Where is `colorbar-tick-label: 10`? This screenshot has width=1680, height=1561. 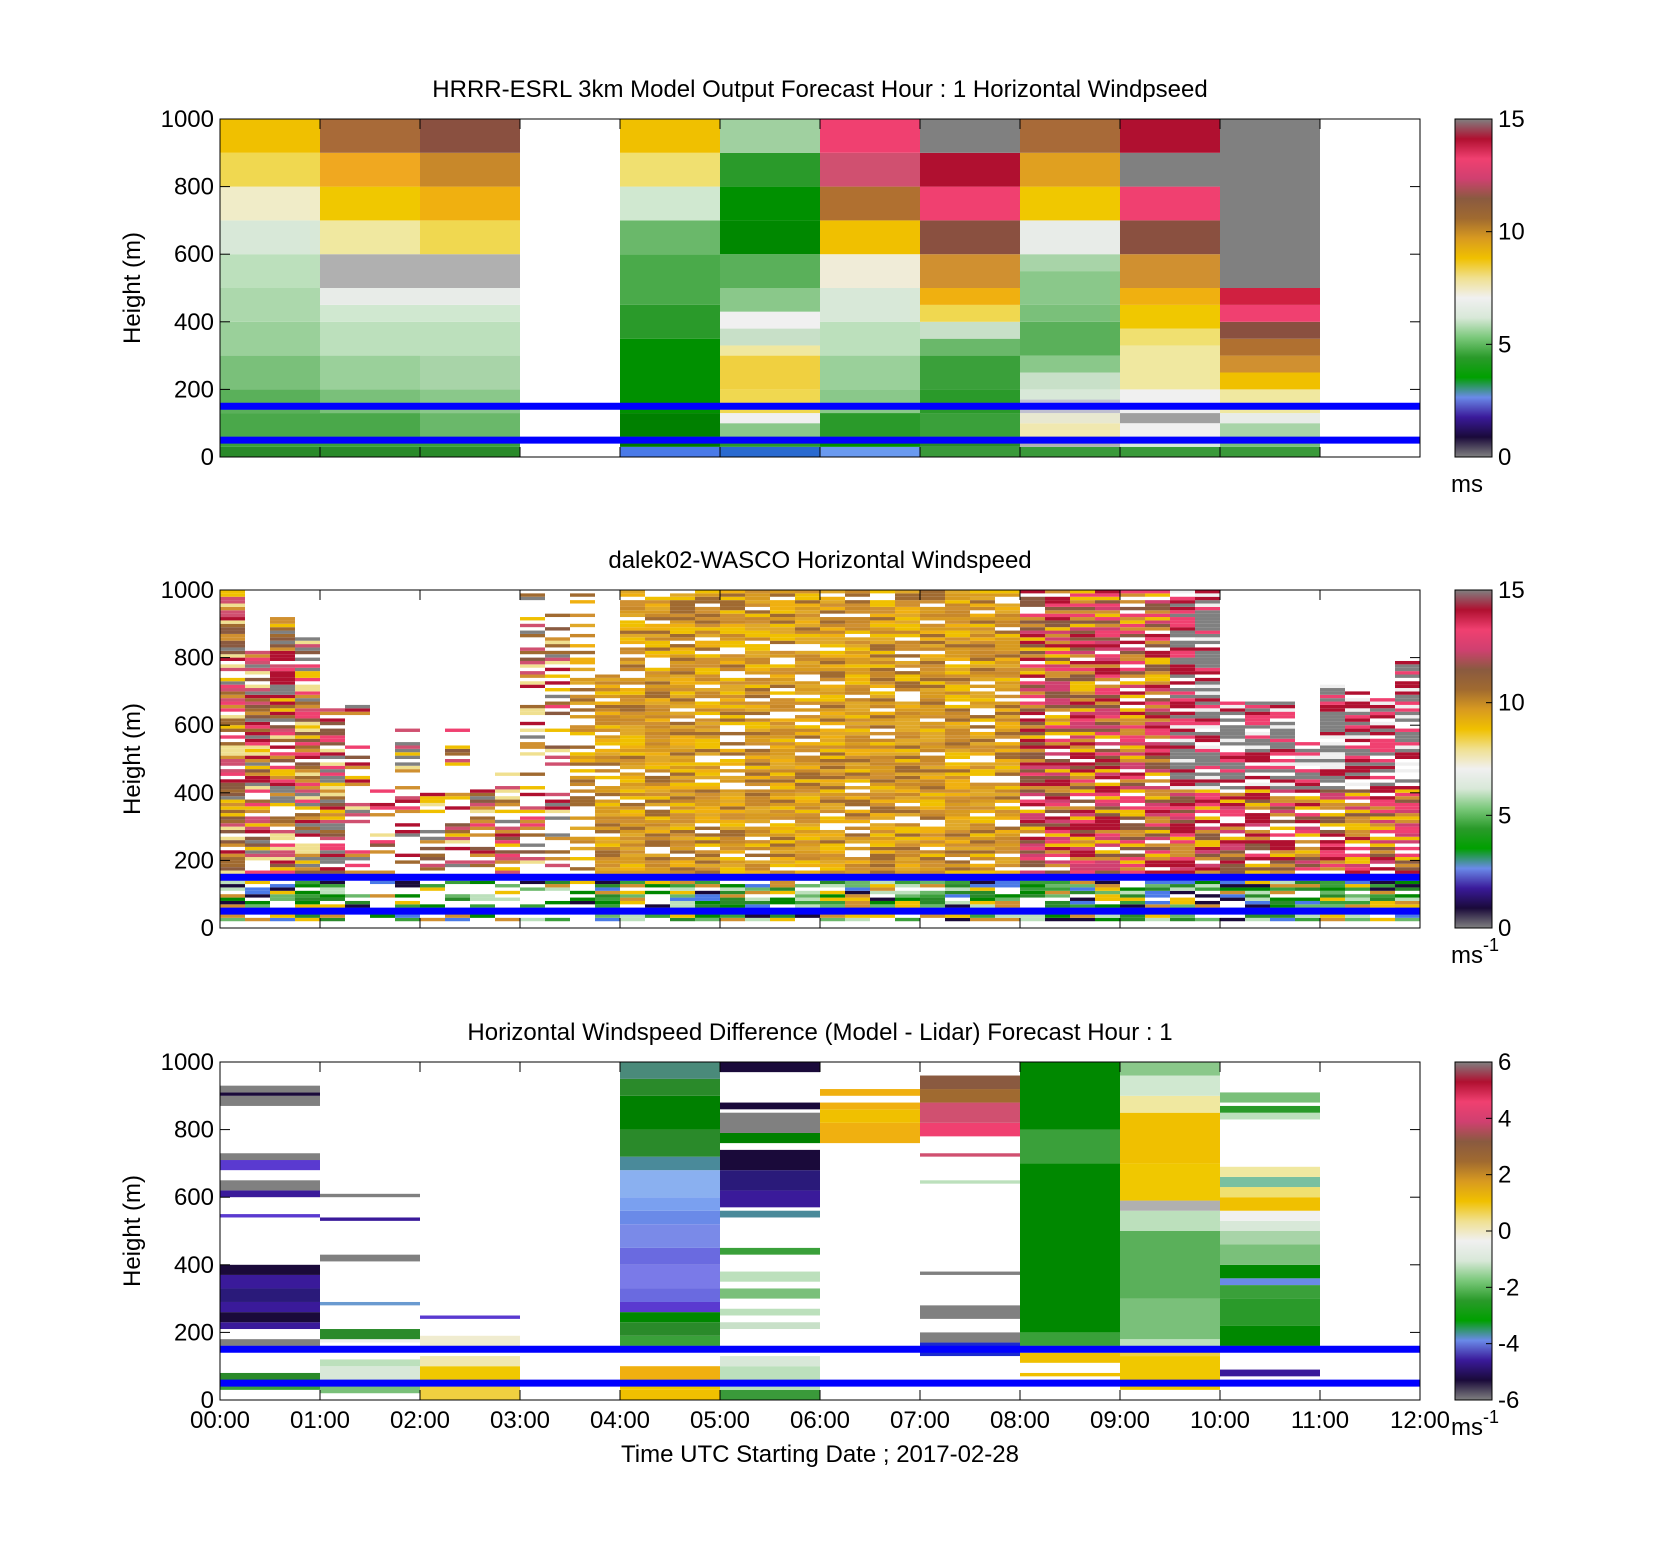 colorbar-tick-label: 10 is located at coordinates (1511, 232).